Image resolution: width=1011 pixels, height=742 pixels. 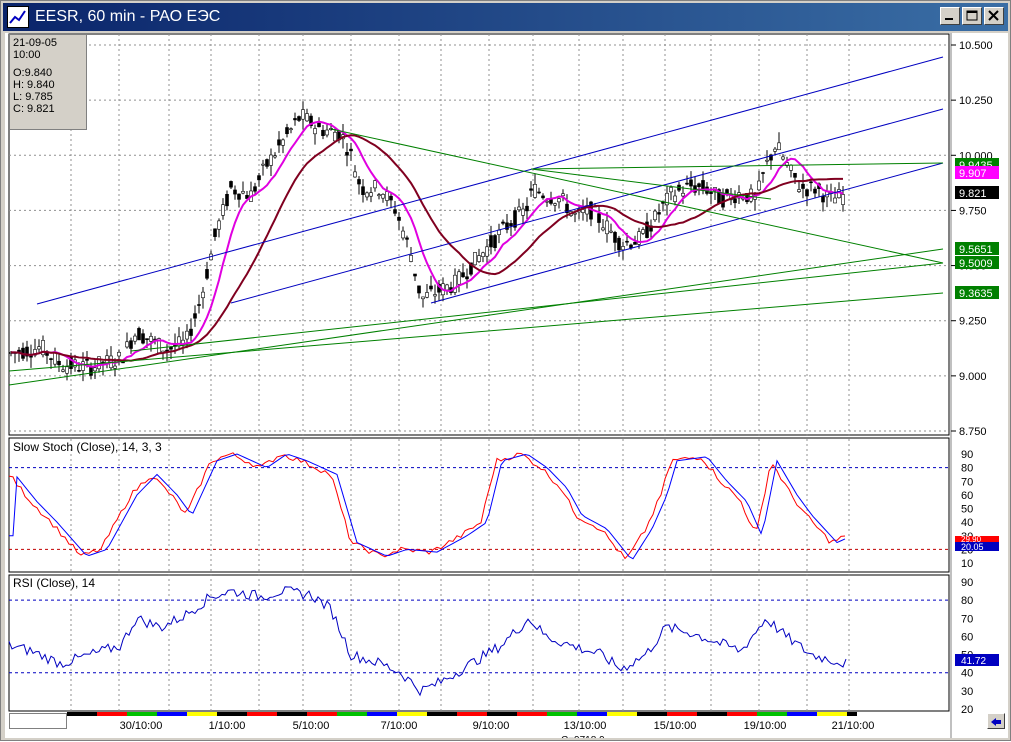 I want to click on close-button, so click(x=994, y=16).